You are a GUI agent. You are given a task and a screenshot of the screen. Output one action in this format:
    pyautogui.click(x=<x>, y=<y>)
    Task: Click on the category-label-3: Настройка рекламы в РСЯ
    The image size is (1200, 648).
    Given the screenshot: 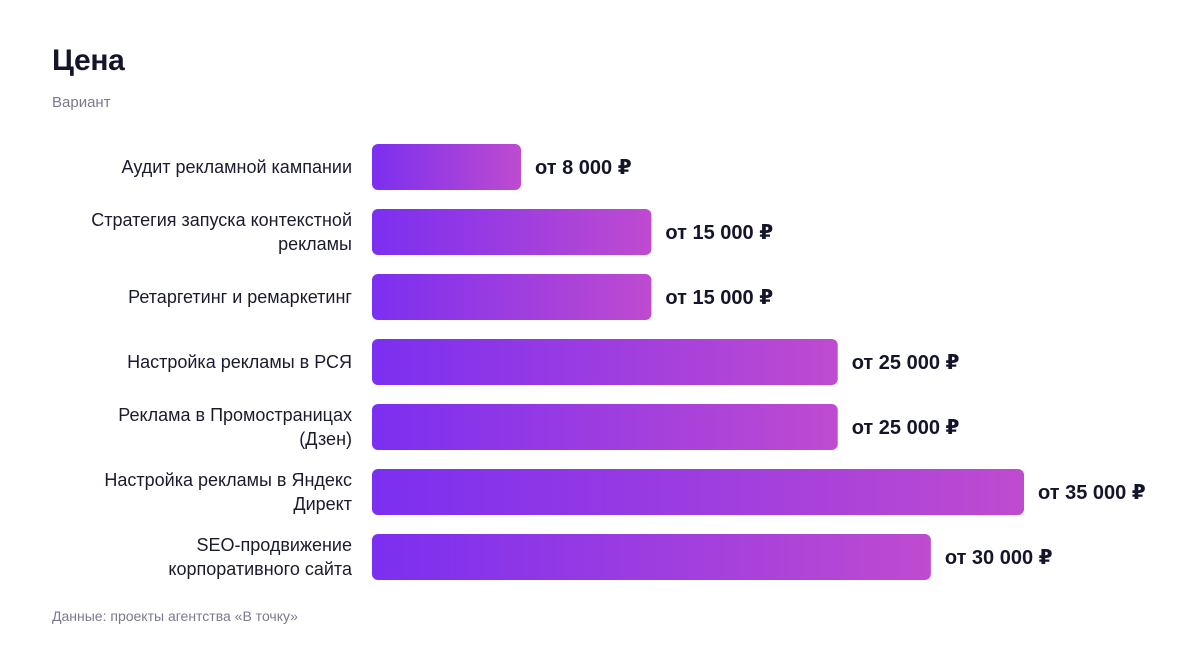 What is the action you would take?
    pyautogui.click(x=239, y=362)
    